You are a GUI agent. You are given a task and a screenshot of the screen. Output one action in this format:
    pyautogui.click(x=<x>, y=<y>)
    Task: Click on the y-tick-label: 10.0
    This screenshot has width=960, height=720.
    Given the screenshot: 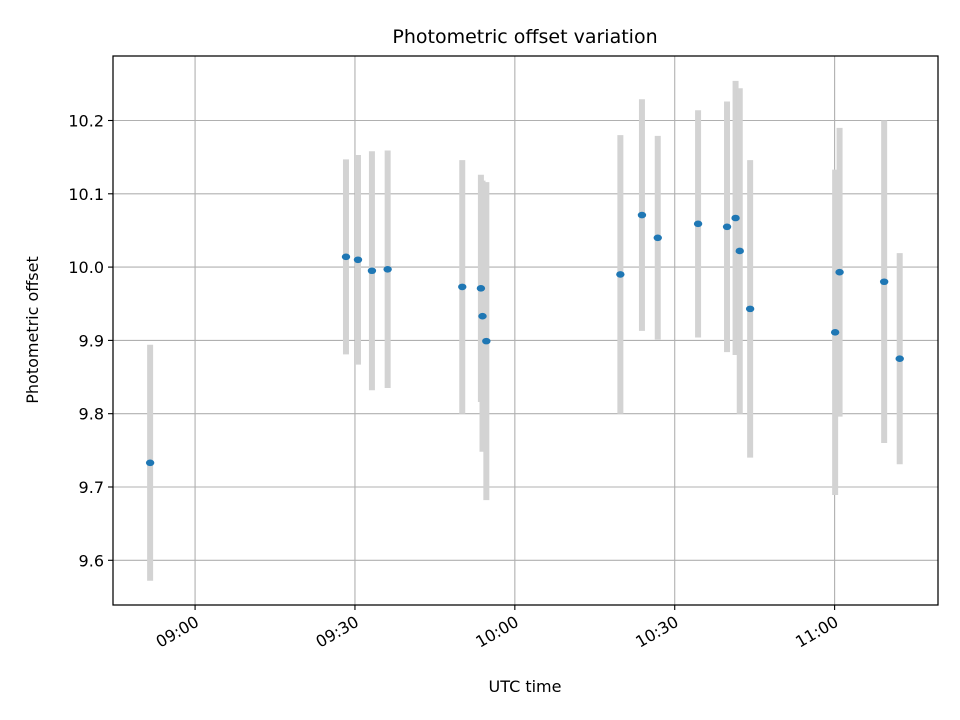 What is the action you would take?
    pyautogui.click(x=86, y=267)
    